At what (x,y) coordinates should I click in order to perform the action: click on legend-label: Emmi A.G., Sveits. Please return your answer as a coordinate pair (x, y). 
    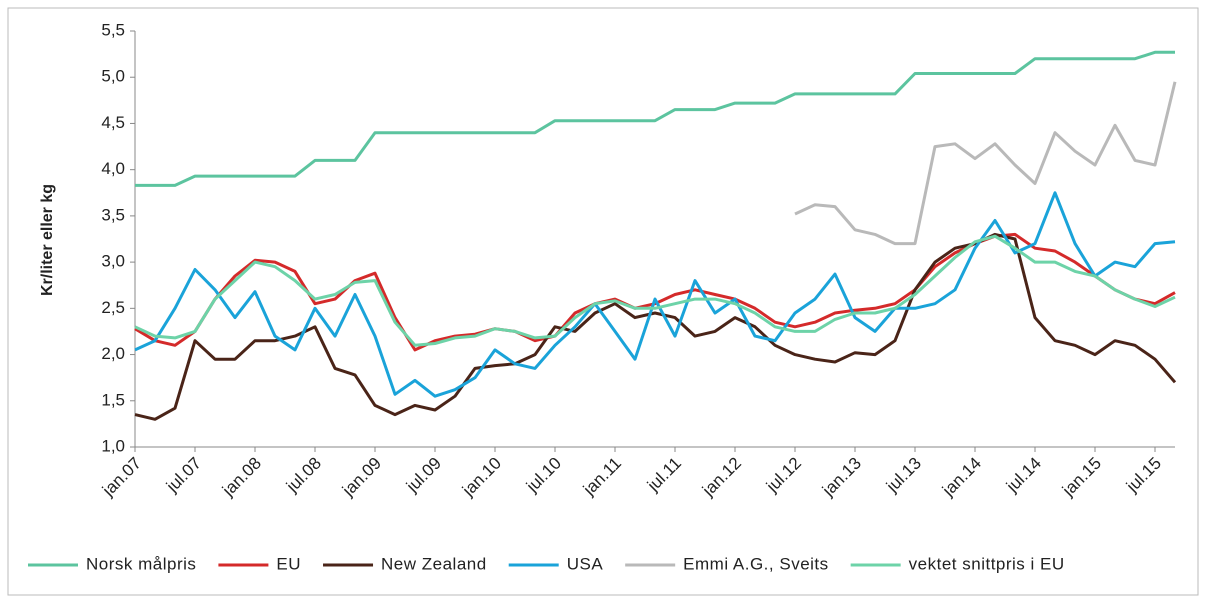
    Looking at the image, I should click on (755, 563).